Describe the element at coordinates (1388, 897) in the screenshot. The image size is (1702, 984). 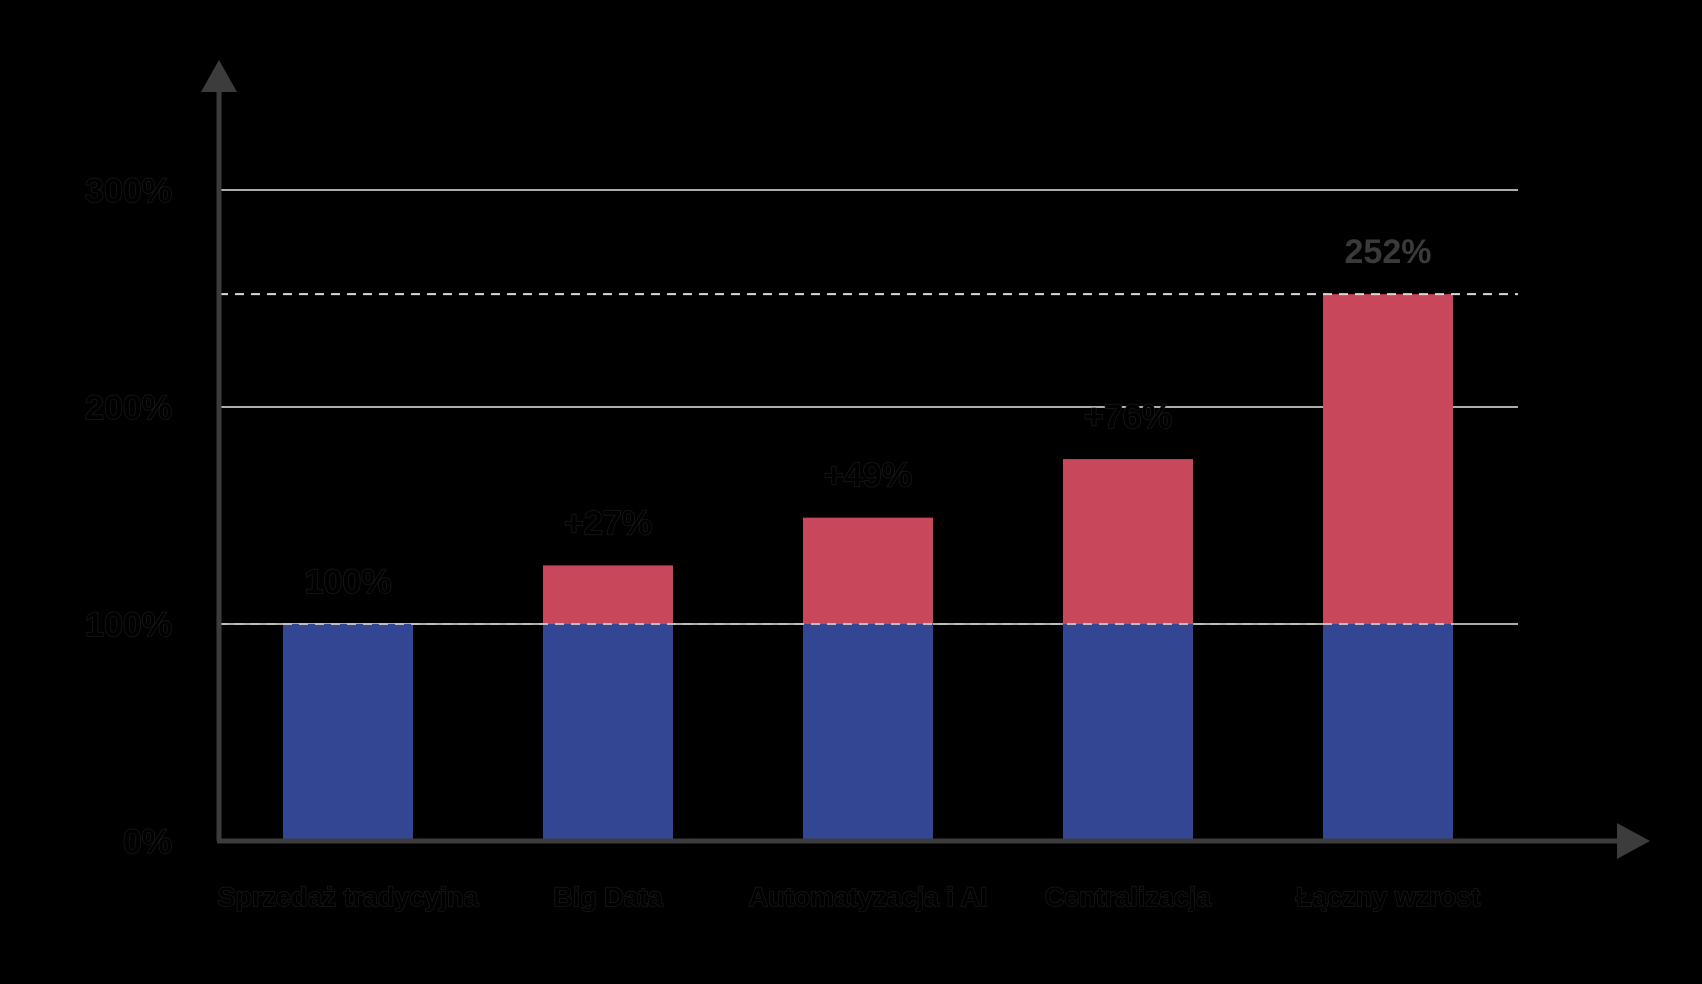
I see `category-label: Łączny wzrost` at that location.